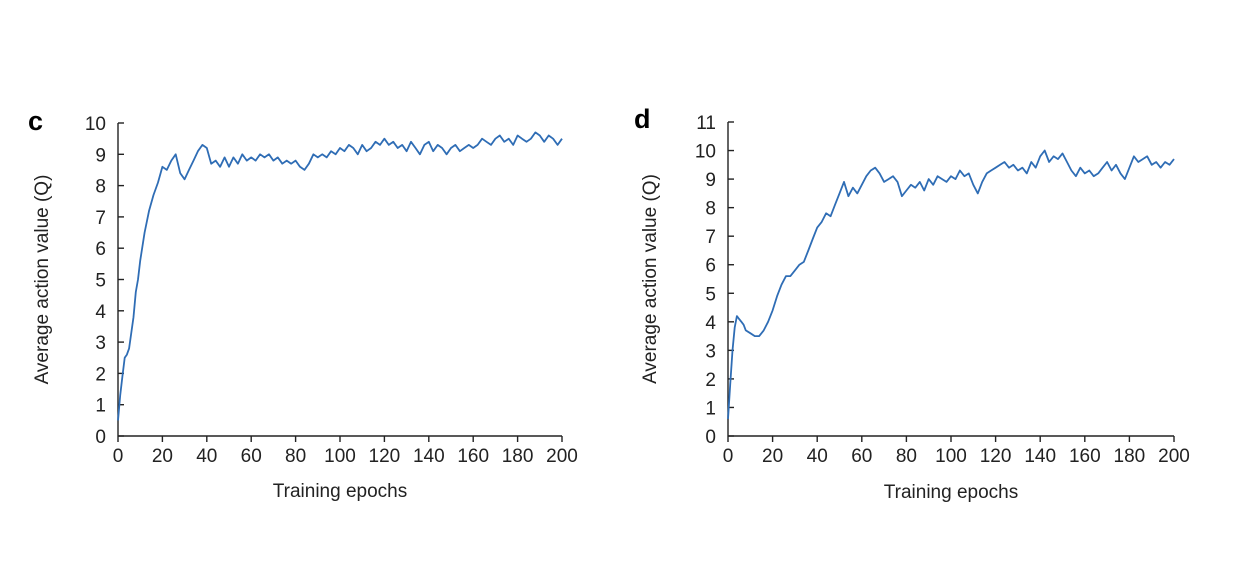 The image size is (1254, 561). I want to click on panel-letter: d, so click(642, 119).